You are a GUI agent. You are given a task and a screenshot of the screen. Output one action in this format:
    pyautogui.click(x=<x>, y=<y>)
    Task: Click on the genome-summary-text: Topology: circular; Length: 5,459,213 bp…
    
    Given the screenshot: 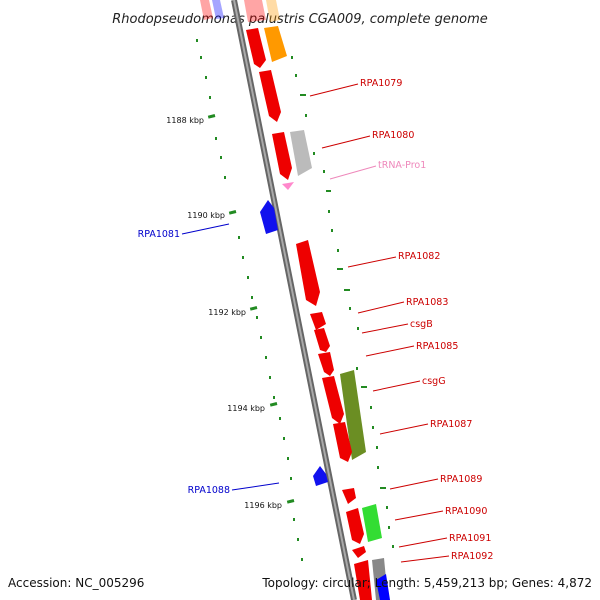 What is the action you would take?
    pyautogui.click(x=426, y=583)
    